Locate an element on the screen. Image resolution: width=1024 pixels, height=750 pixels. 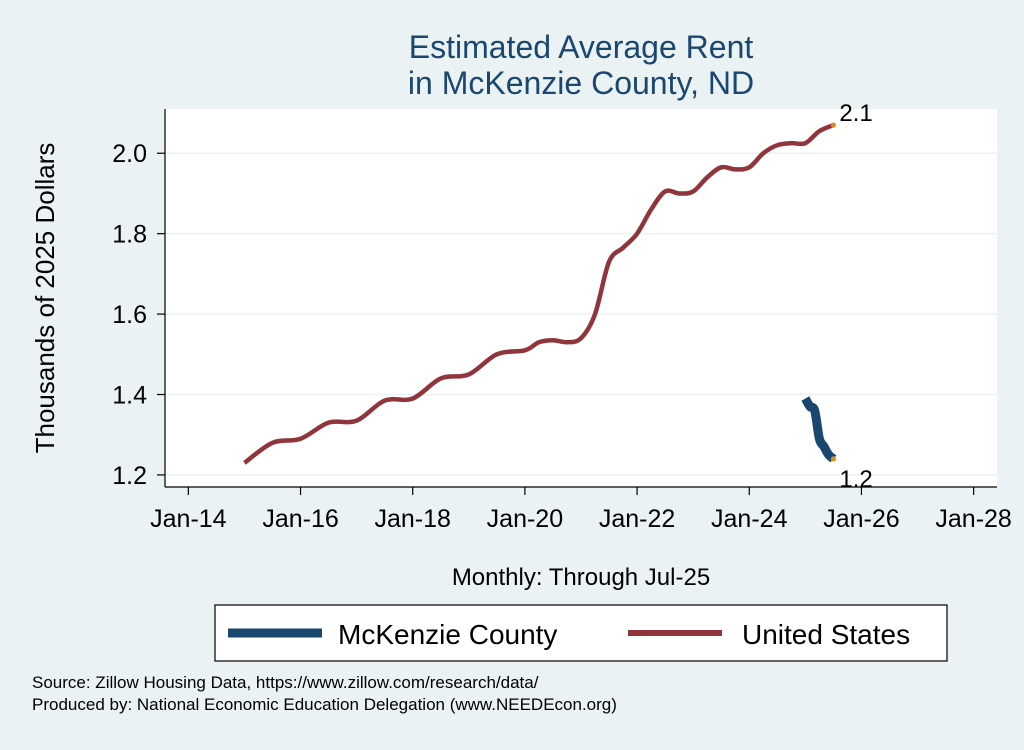
legend-label-united-states: United States is located at coordinates (826, 634).